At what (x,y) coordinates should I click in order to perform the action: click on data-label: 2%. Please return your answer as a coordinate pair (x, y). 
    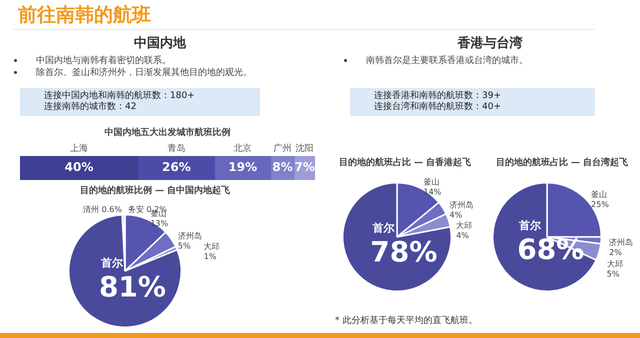
    Looking at the image, I should click on (615, 252).